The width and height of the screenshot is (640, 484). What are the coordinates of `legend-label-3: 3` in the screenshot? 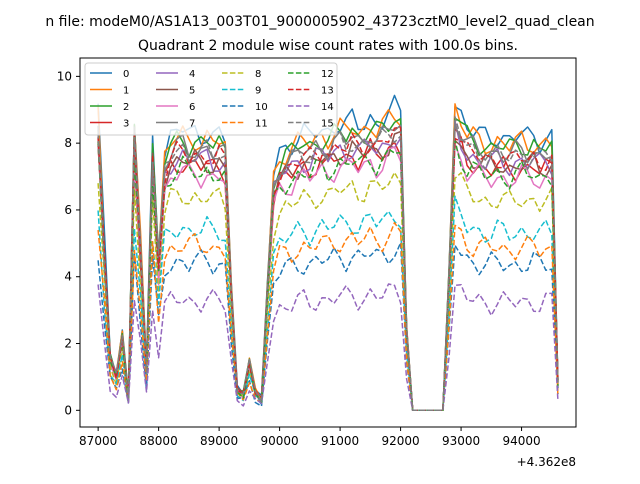 It's located at (126, 124).